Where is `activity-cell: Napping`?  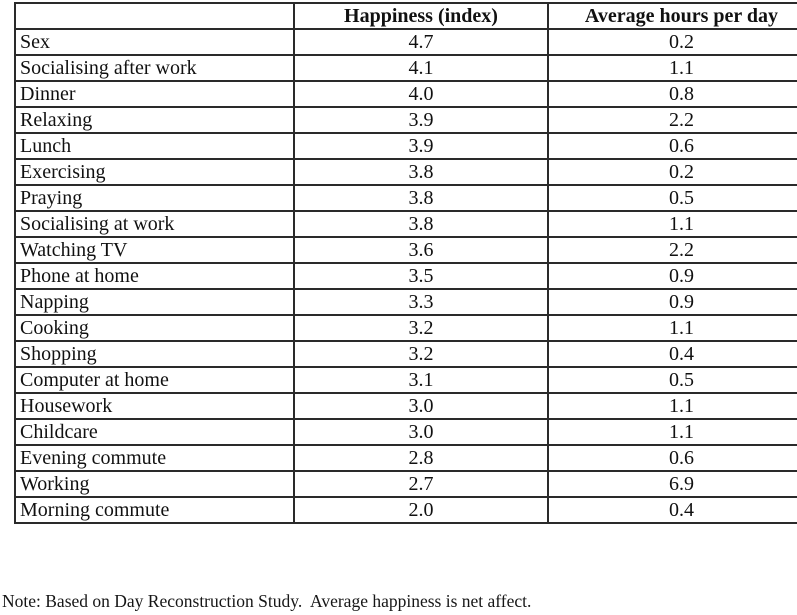 activity-cell: Napping is located at coordinates (154, 302).